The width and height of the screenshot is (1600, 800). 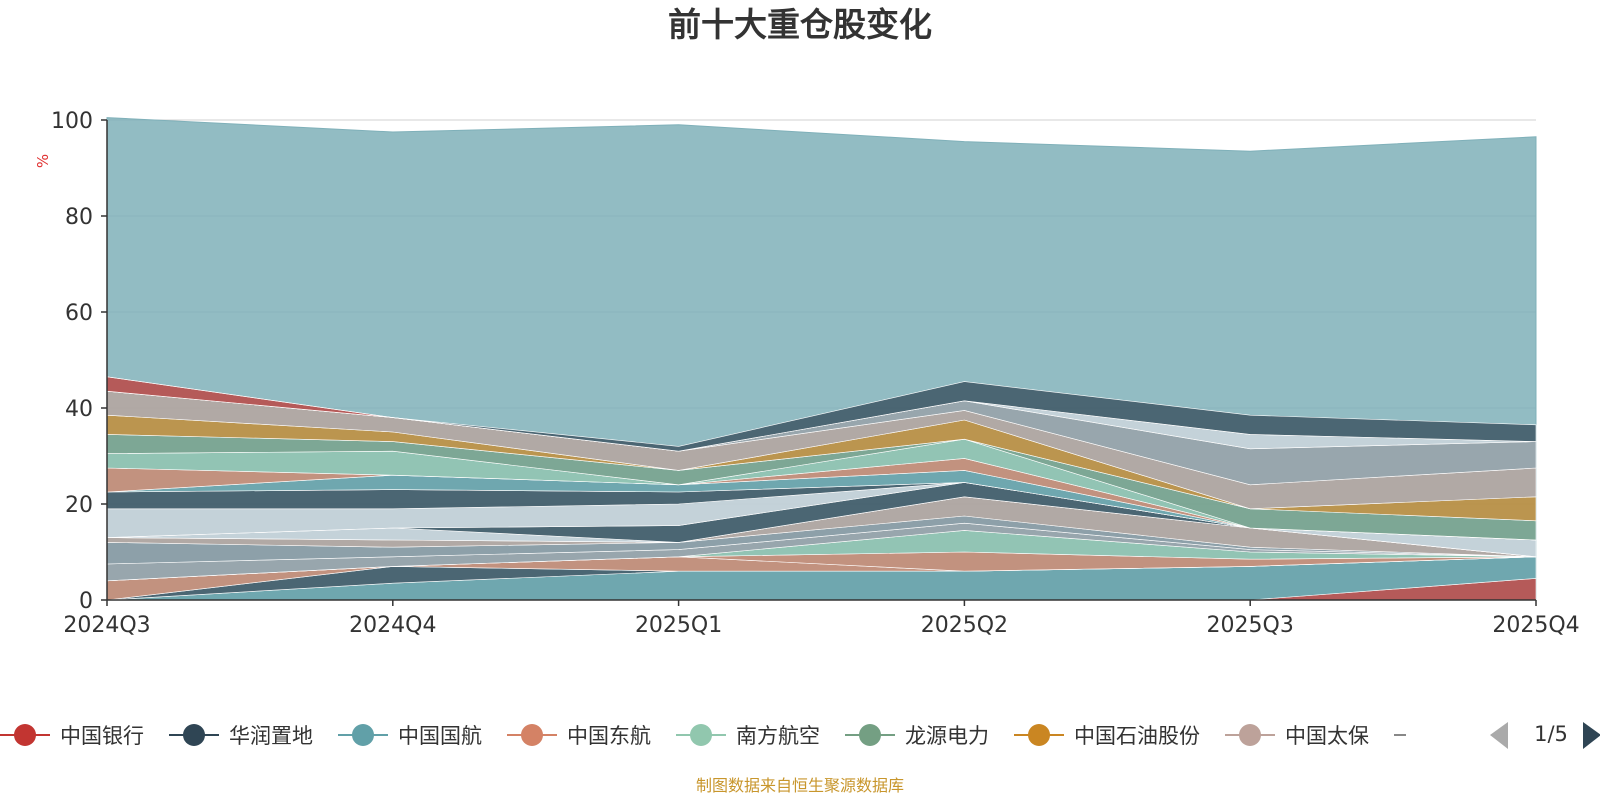 I want to click on legend-label: 中国国航, so click(x=440, y=736).